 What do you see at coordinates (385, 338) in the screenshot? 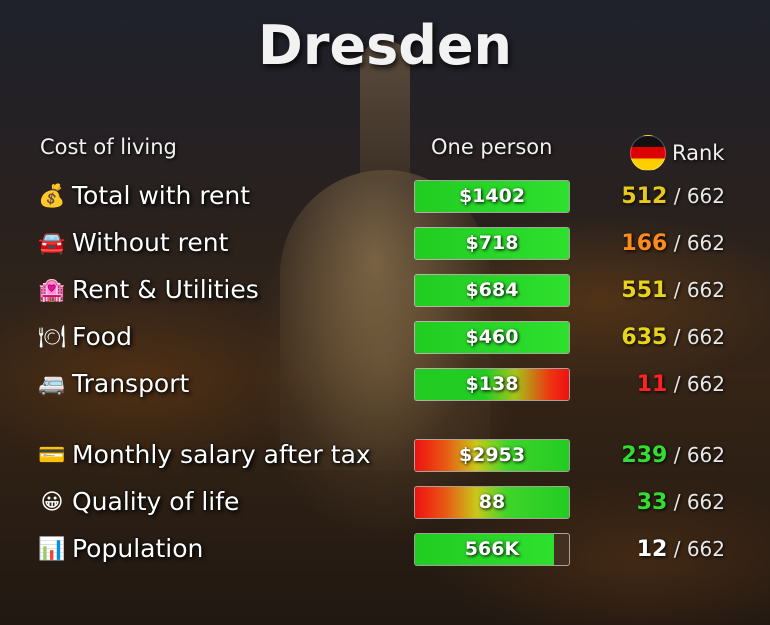
I see `stat-row: 🍽 Food $460 635 / 662` at bounding box center [385, 338].